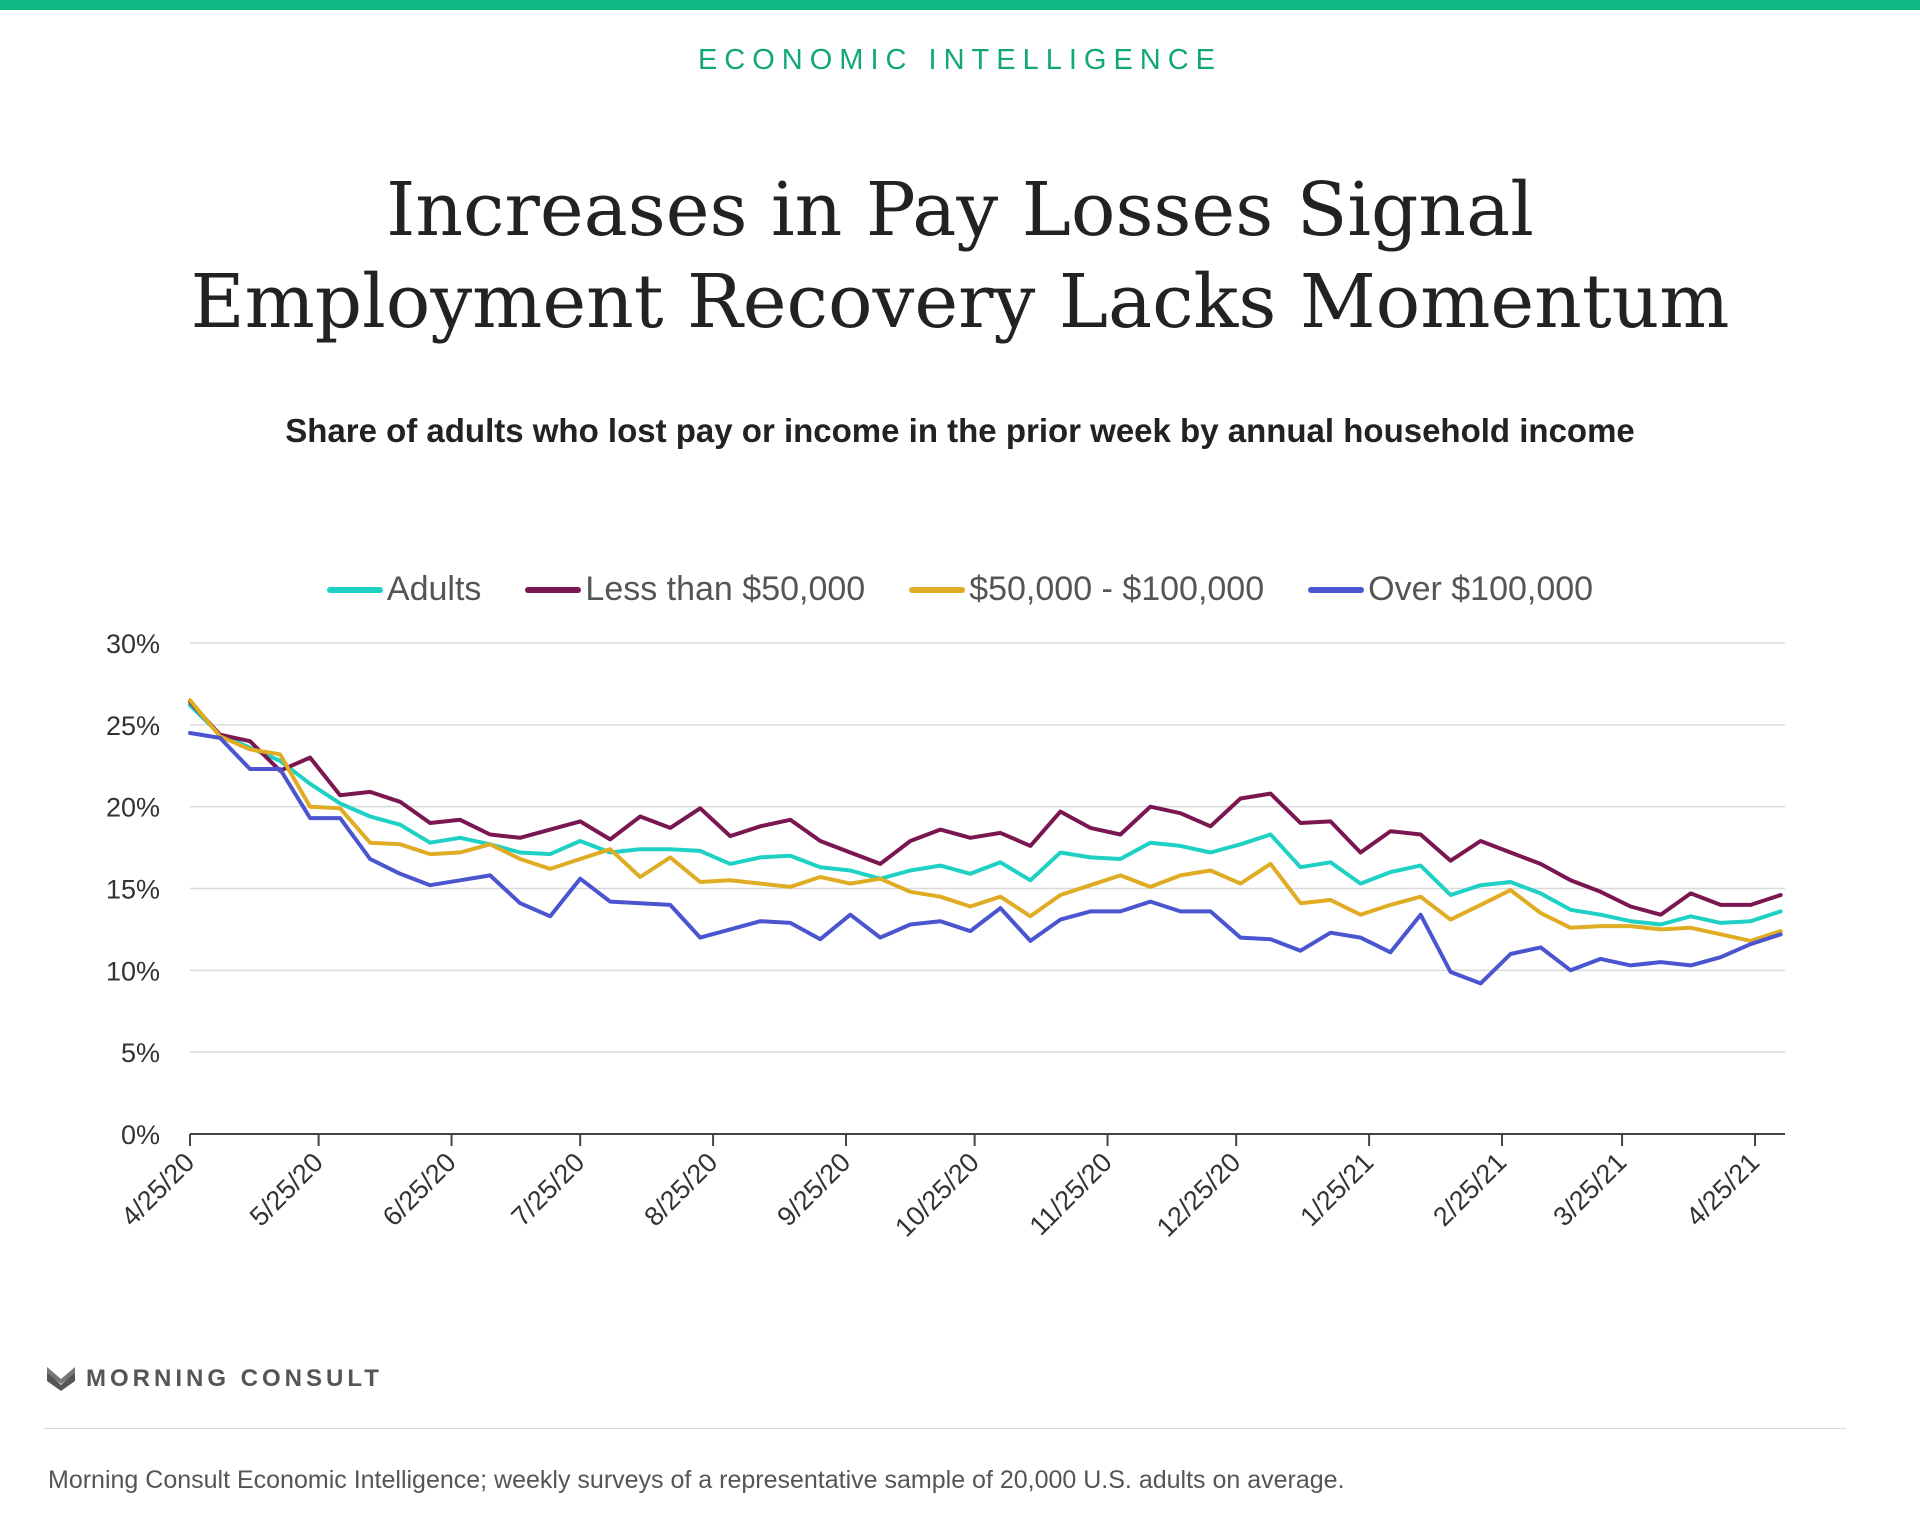 This screenshot has height=1536, width=1920. Describe the element at coordinates (133, 644) in the screenshot. I see `y-tick-label: 30%` at that location.